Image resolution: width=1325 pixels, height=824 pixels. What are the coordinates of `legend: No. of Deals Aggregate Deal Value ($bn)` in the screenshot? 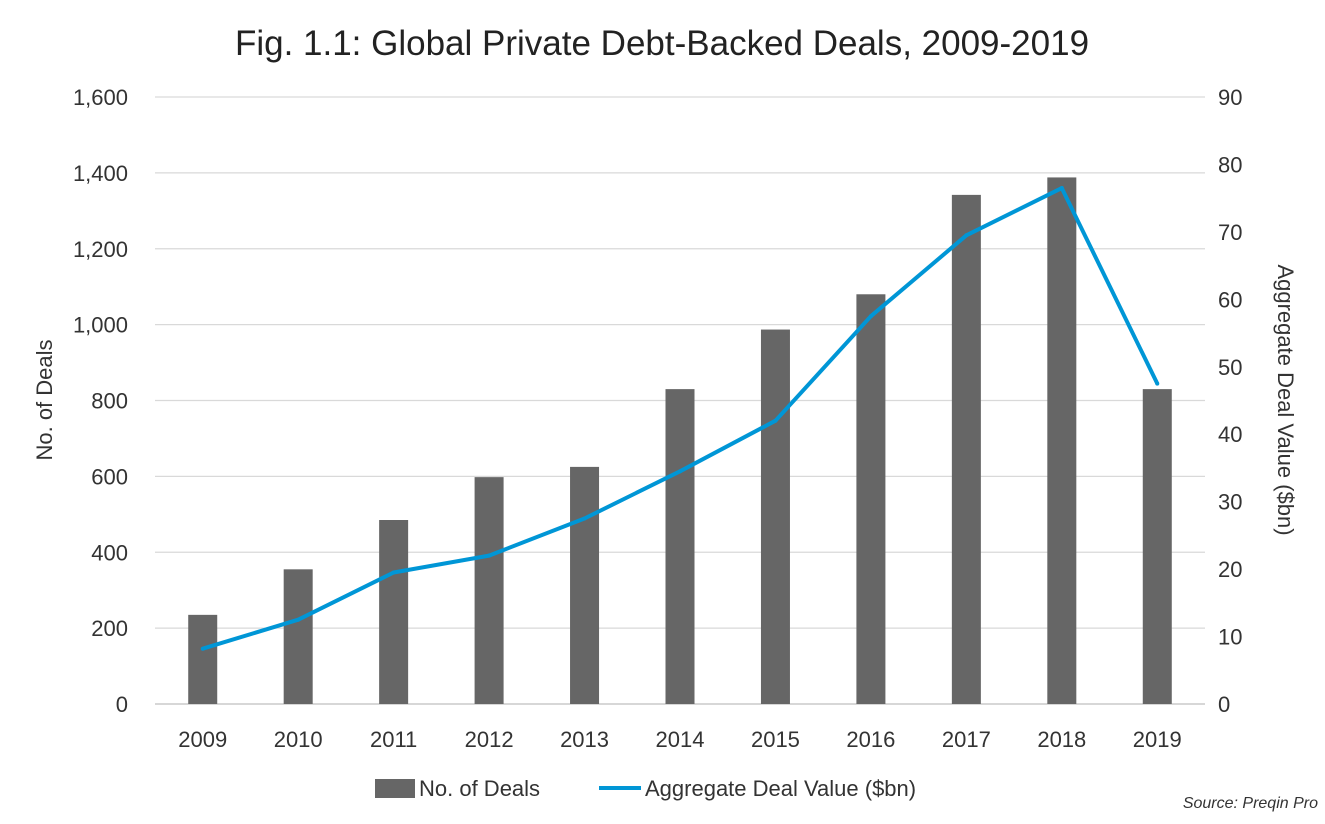 It's located at (645, 788).